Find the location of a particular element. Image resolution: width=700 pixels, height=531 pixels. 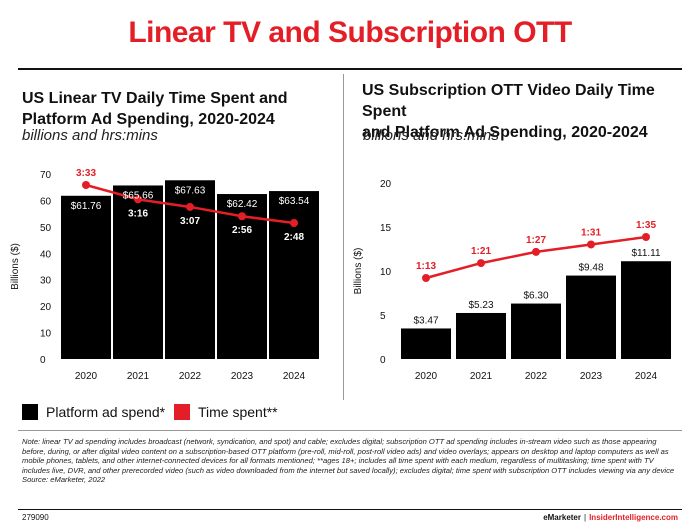

left-y-tick-label: 10 is located at coordinates (46, 334).